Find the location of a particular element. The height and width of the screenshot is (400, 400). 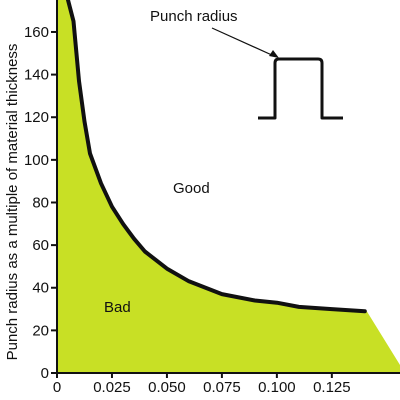

y-tick-label: 80 is located at coordinates (40, 202).